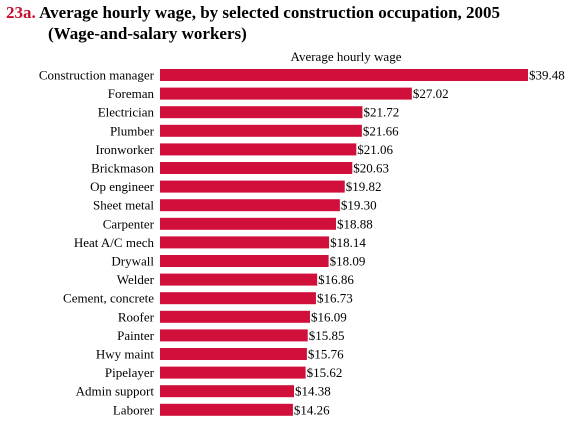 Image resolution: width=580 pixels, height=431 pixels. Describe the element at coordinates (131, 93) in the screenshot. I see `category-label: Foreman` at that location.